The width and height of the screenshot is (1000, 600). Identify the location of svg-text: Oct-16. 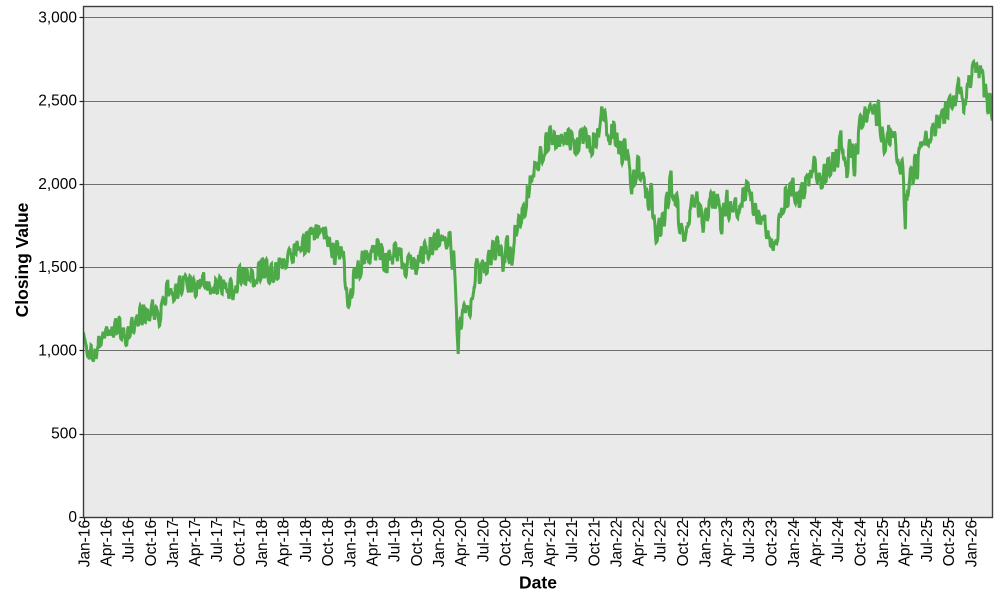
(151, 543).